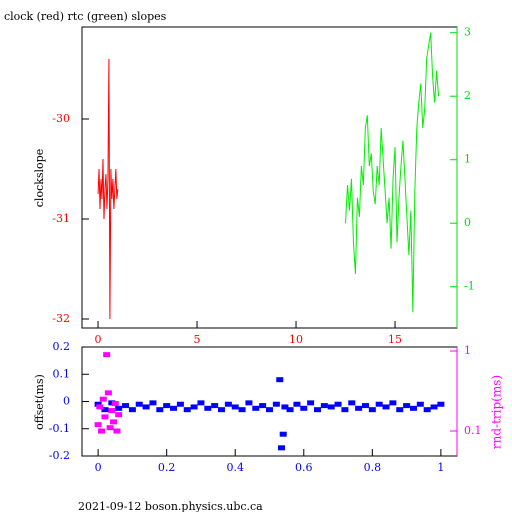 The height and width of the screenshot is (512, 512). Describe the element at coordinates (85, 16) in the screenshot. I see `chart-title: clock (red) rtc (green) slopes` at that location.